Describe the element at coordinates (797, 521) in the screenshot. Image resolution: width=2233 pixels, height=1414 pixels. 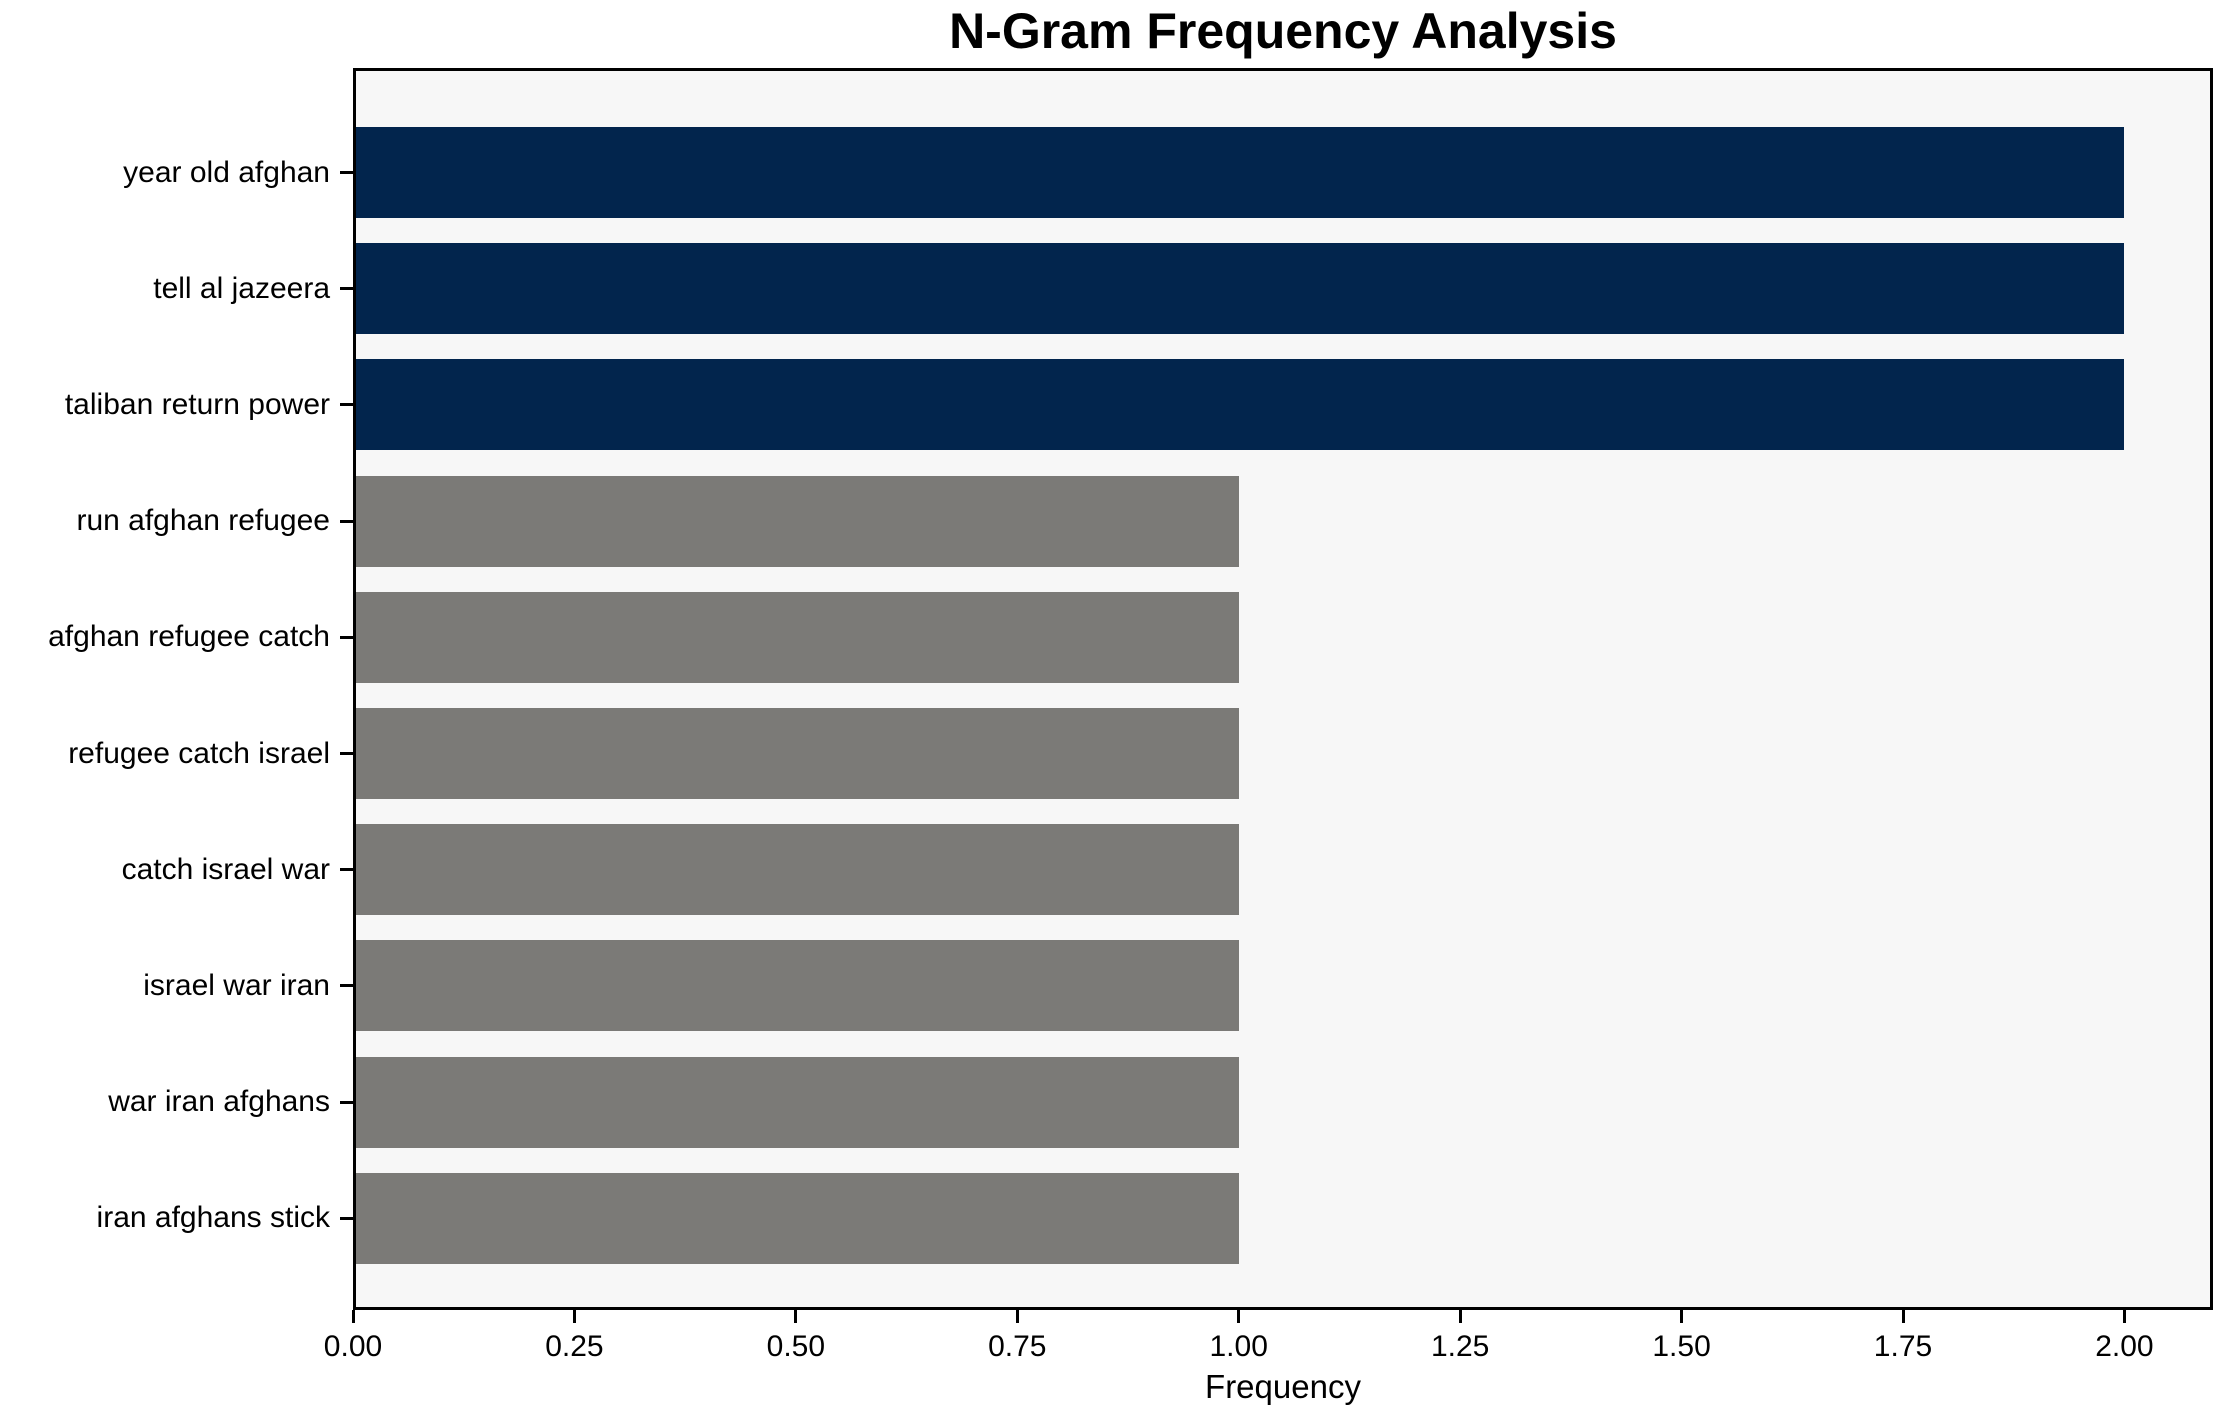
I see `bar-run-afghan-refugee` at that location.